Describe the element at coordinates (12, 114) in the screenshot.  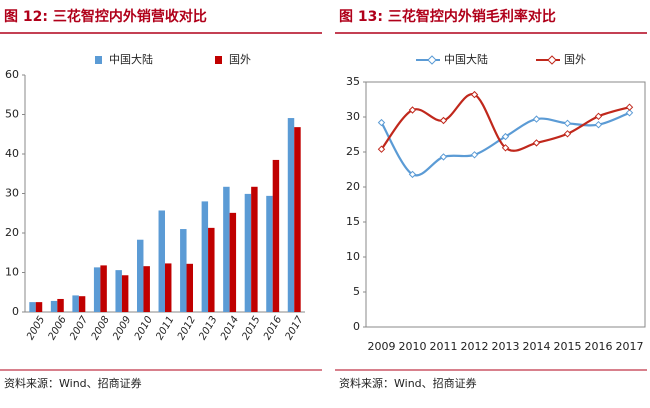
I see `y-tick-label: 50` at that location.